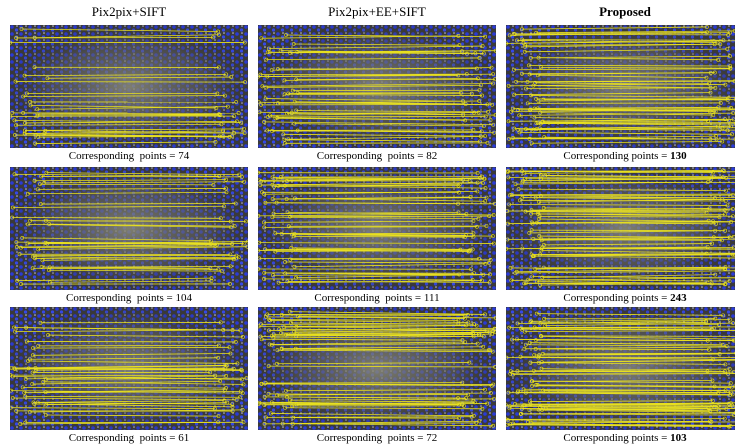  What do you see at coordinates (678, 156) in the screenshot?
I see `point-count: 130` at bounding box center [678, 156].